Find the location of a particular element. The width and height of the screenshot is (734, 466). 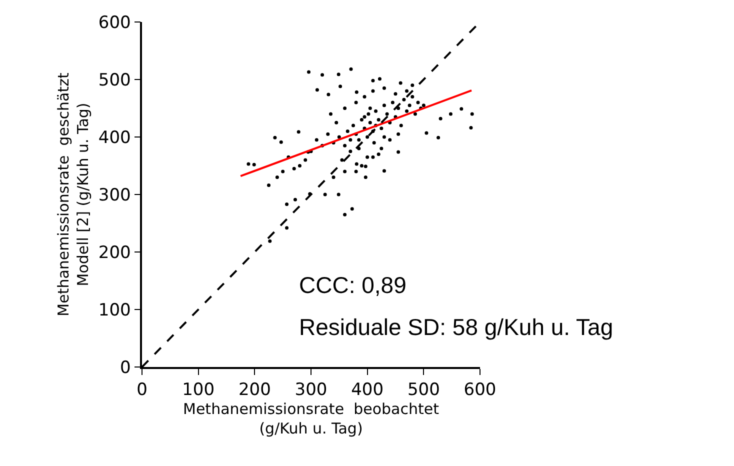

x-axis-title: Methanemissionsrate beobachtet (g/Kuh u. Tag) is located at coordinates (311, 419).